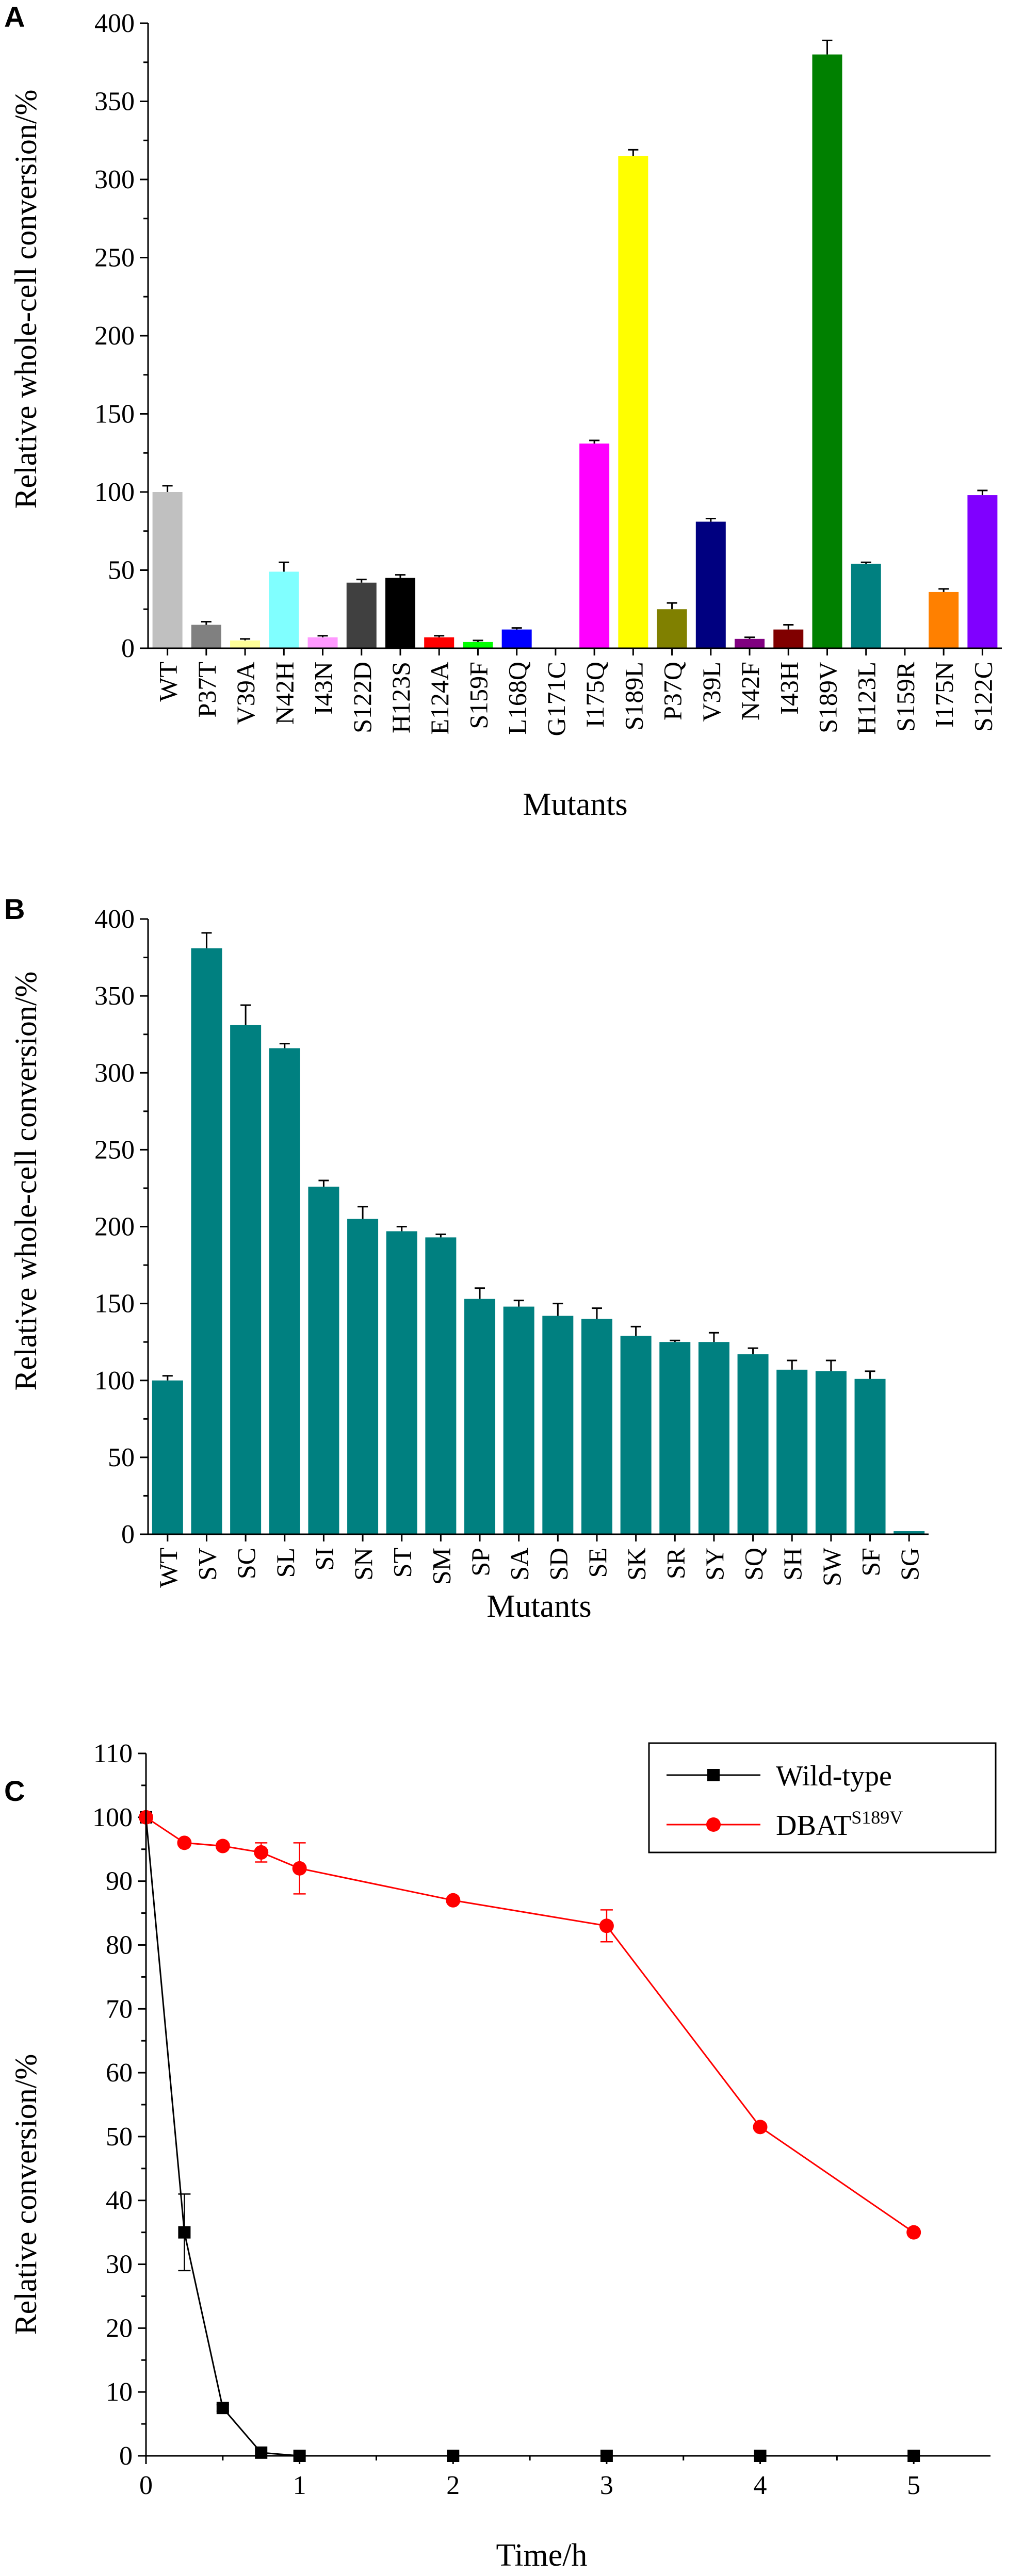 The width and height of the screenshot is (1023, 2576). What do you see at coordinates (538, 1607) in the screenshot?
I see `panel-b-x-axis-label: Mutants` at bounding box center [538, 1607].